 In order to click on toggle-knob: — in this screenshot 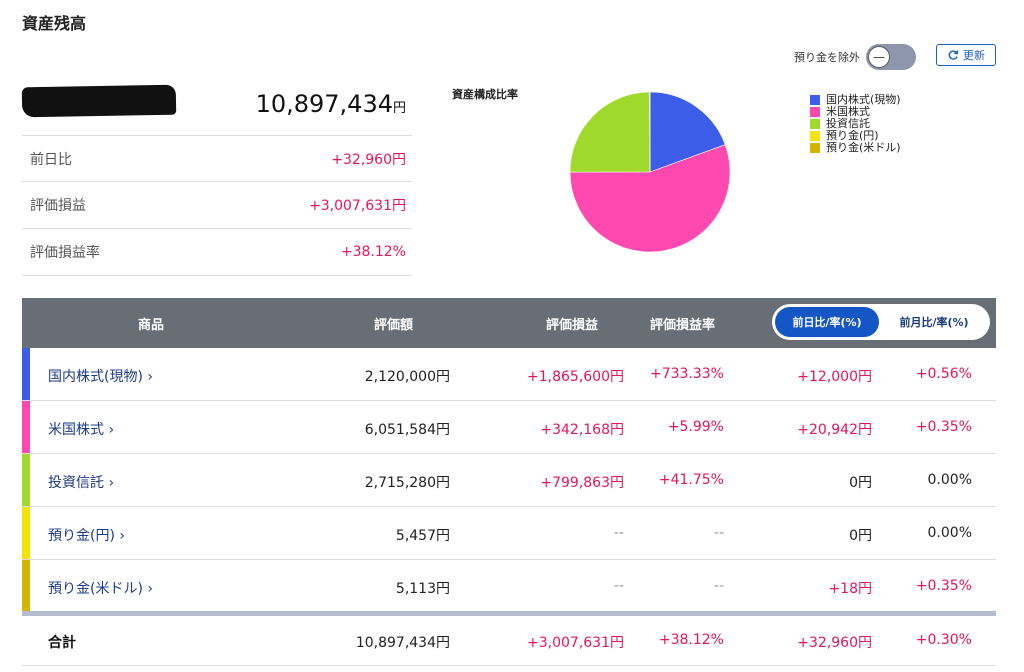, I will do `click(879, 57)`.